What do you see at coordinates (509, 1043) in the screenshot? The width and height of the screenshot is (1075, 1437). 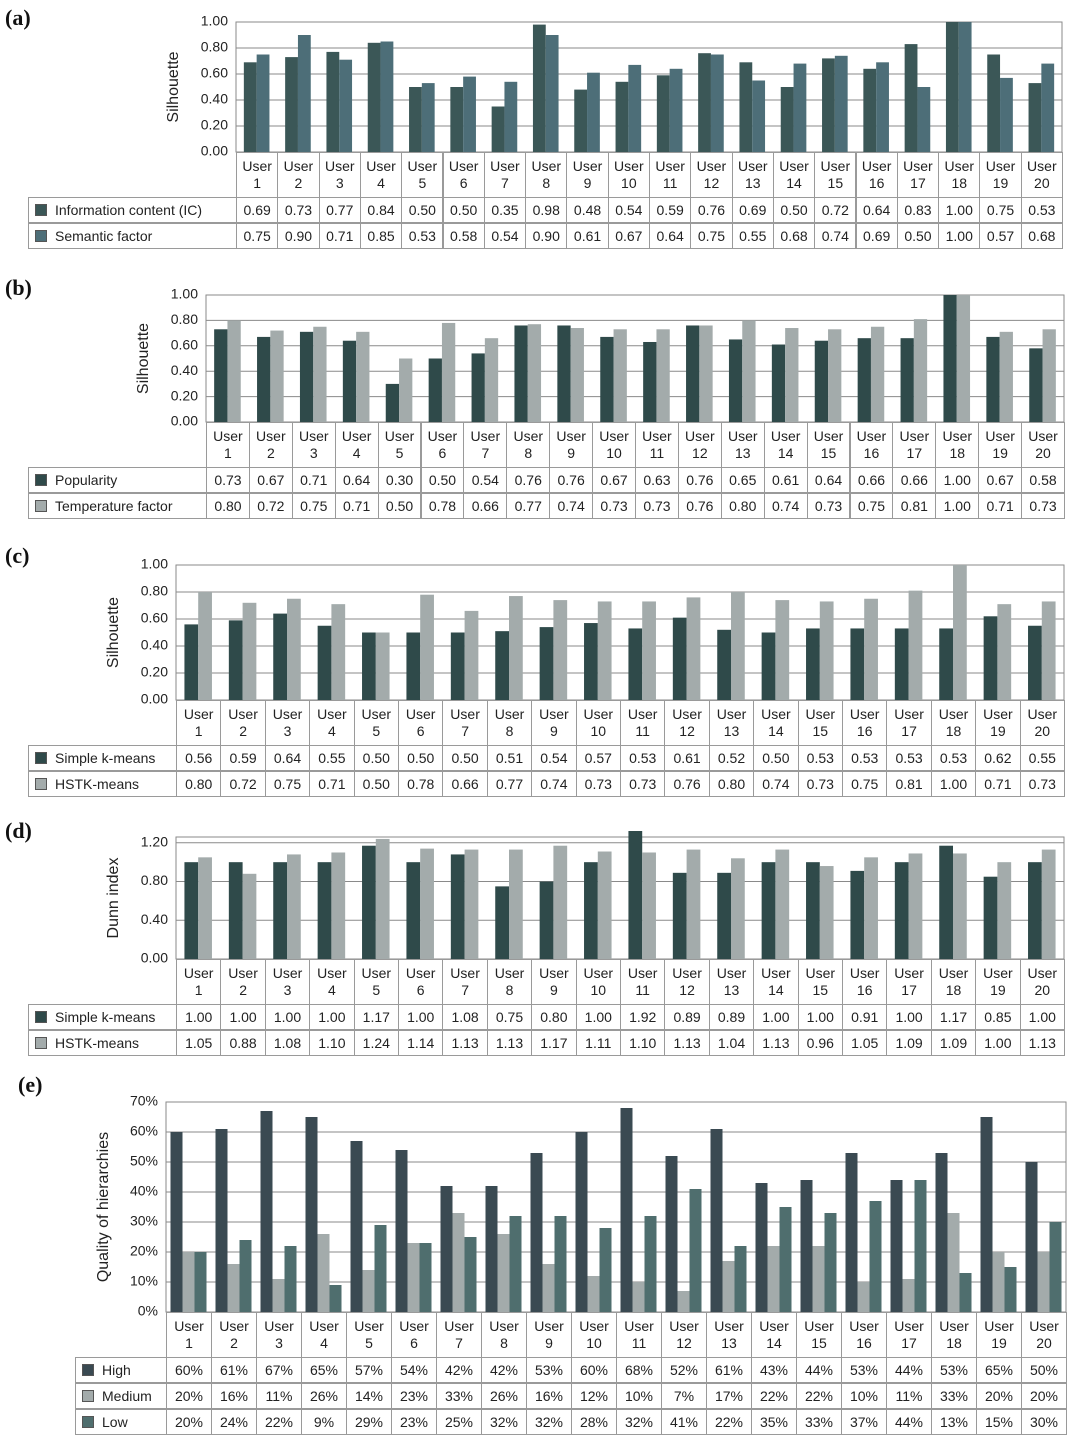 I see `data-label: 1.13` at bounding box center [509, 1043].